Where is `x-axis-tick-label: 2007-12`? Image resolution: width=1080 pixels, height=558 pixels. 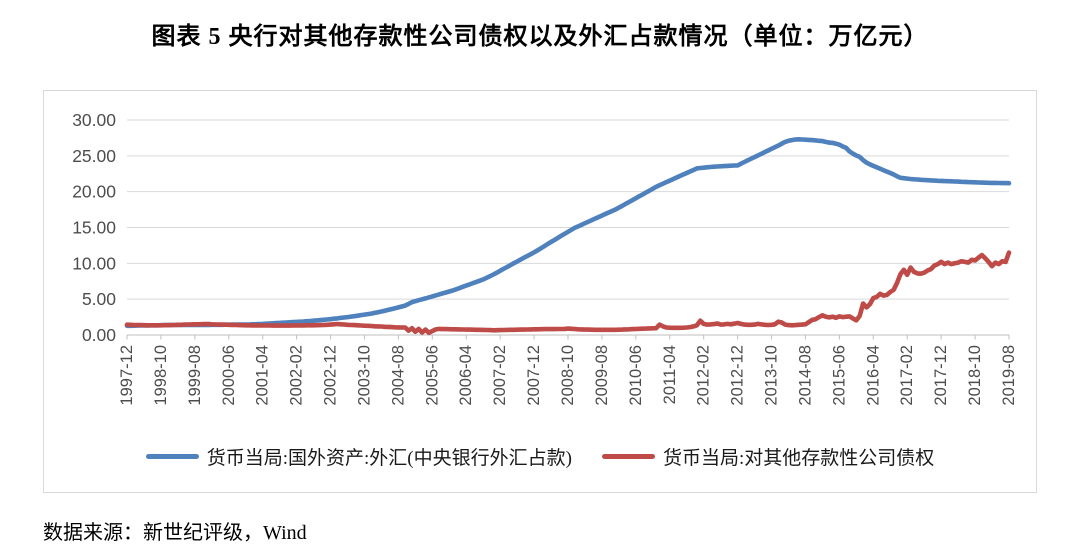
x-axis-tick-label: 2007-12 is located at coordinates (534, 375).